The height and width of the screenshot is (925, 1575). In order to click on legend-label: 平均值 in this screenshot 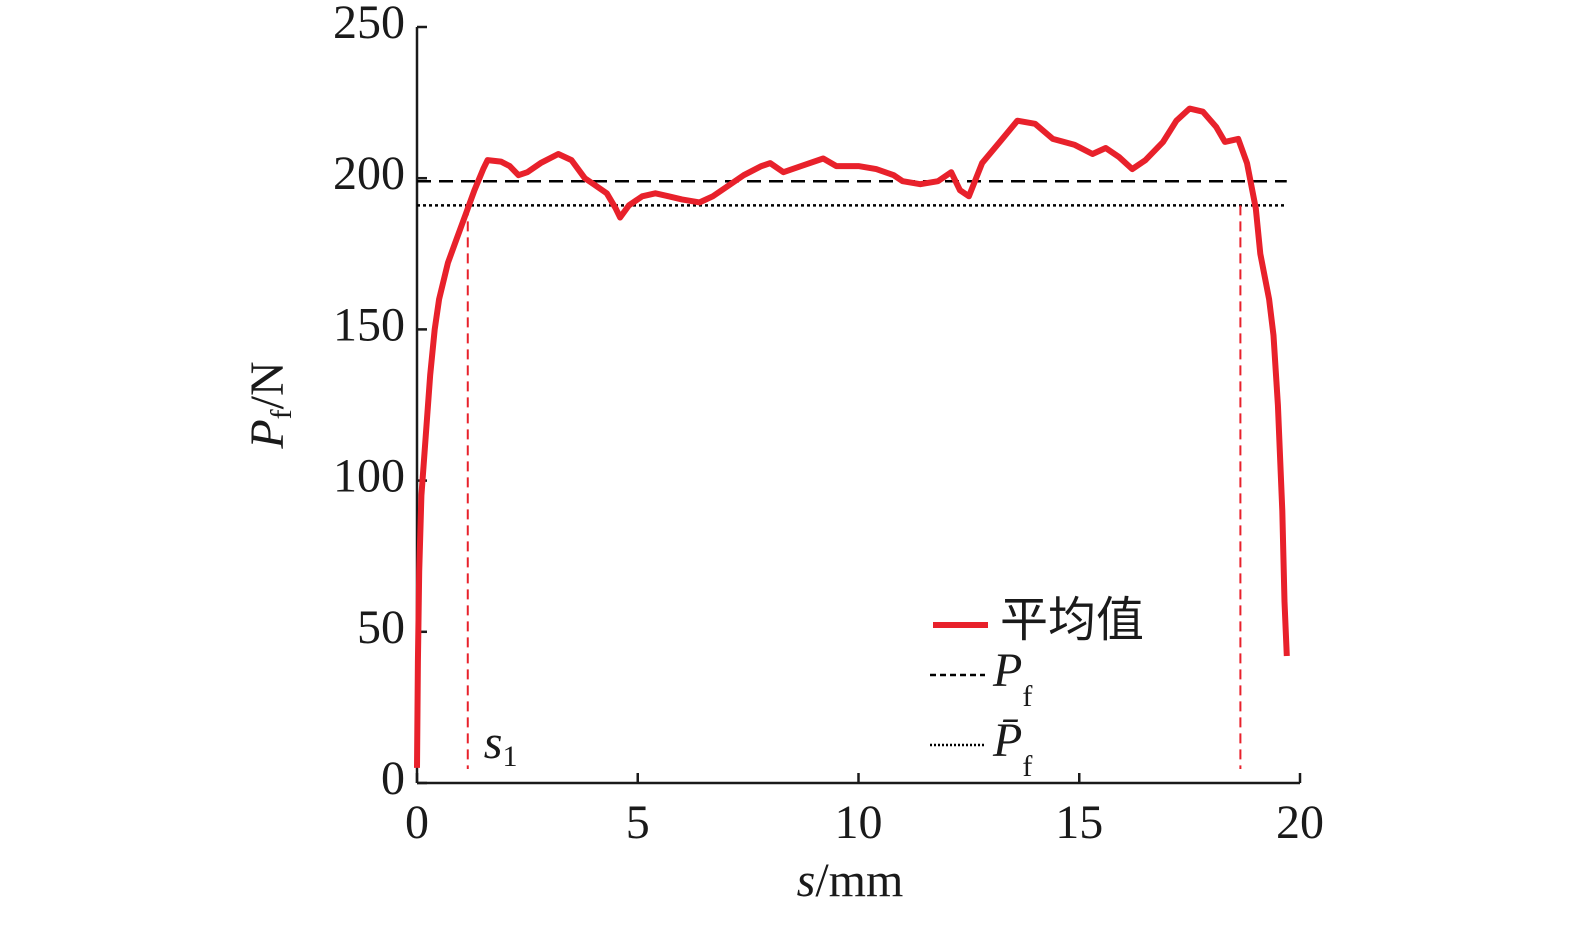, I will do `click(1072, 620)`.